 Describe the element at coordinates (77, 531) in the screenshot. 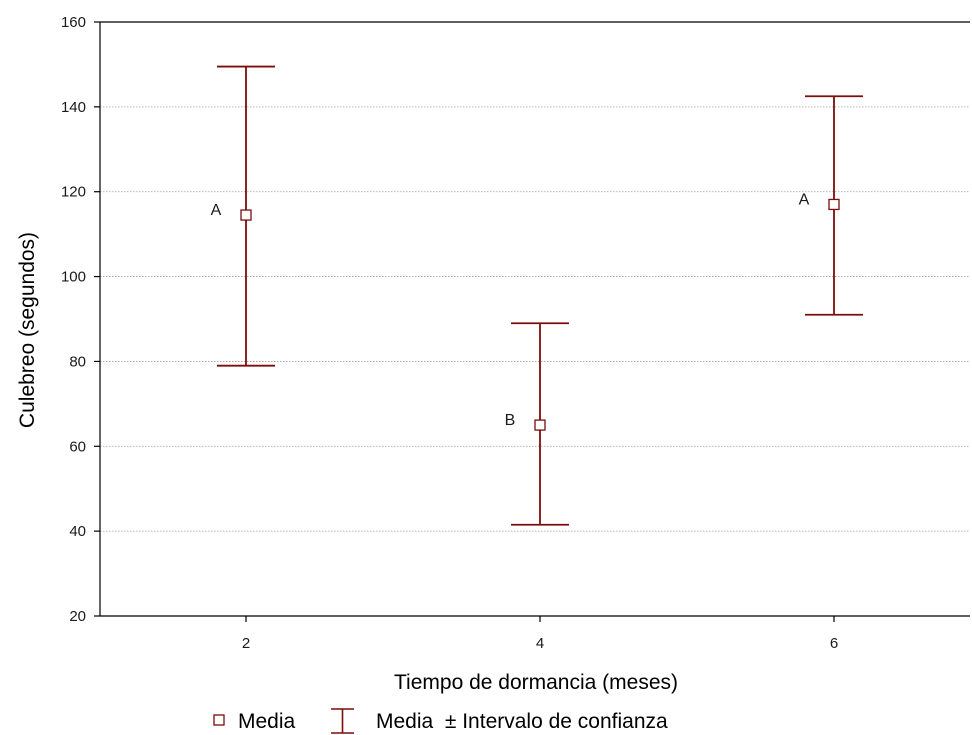

I see `y-tick-label-40: 40` at that location.